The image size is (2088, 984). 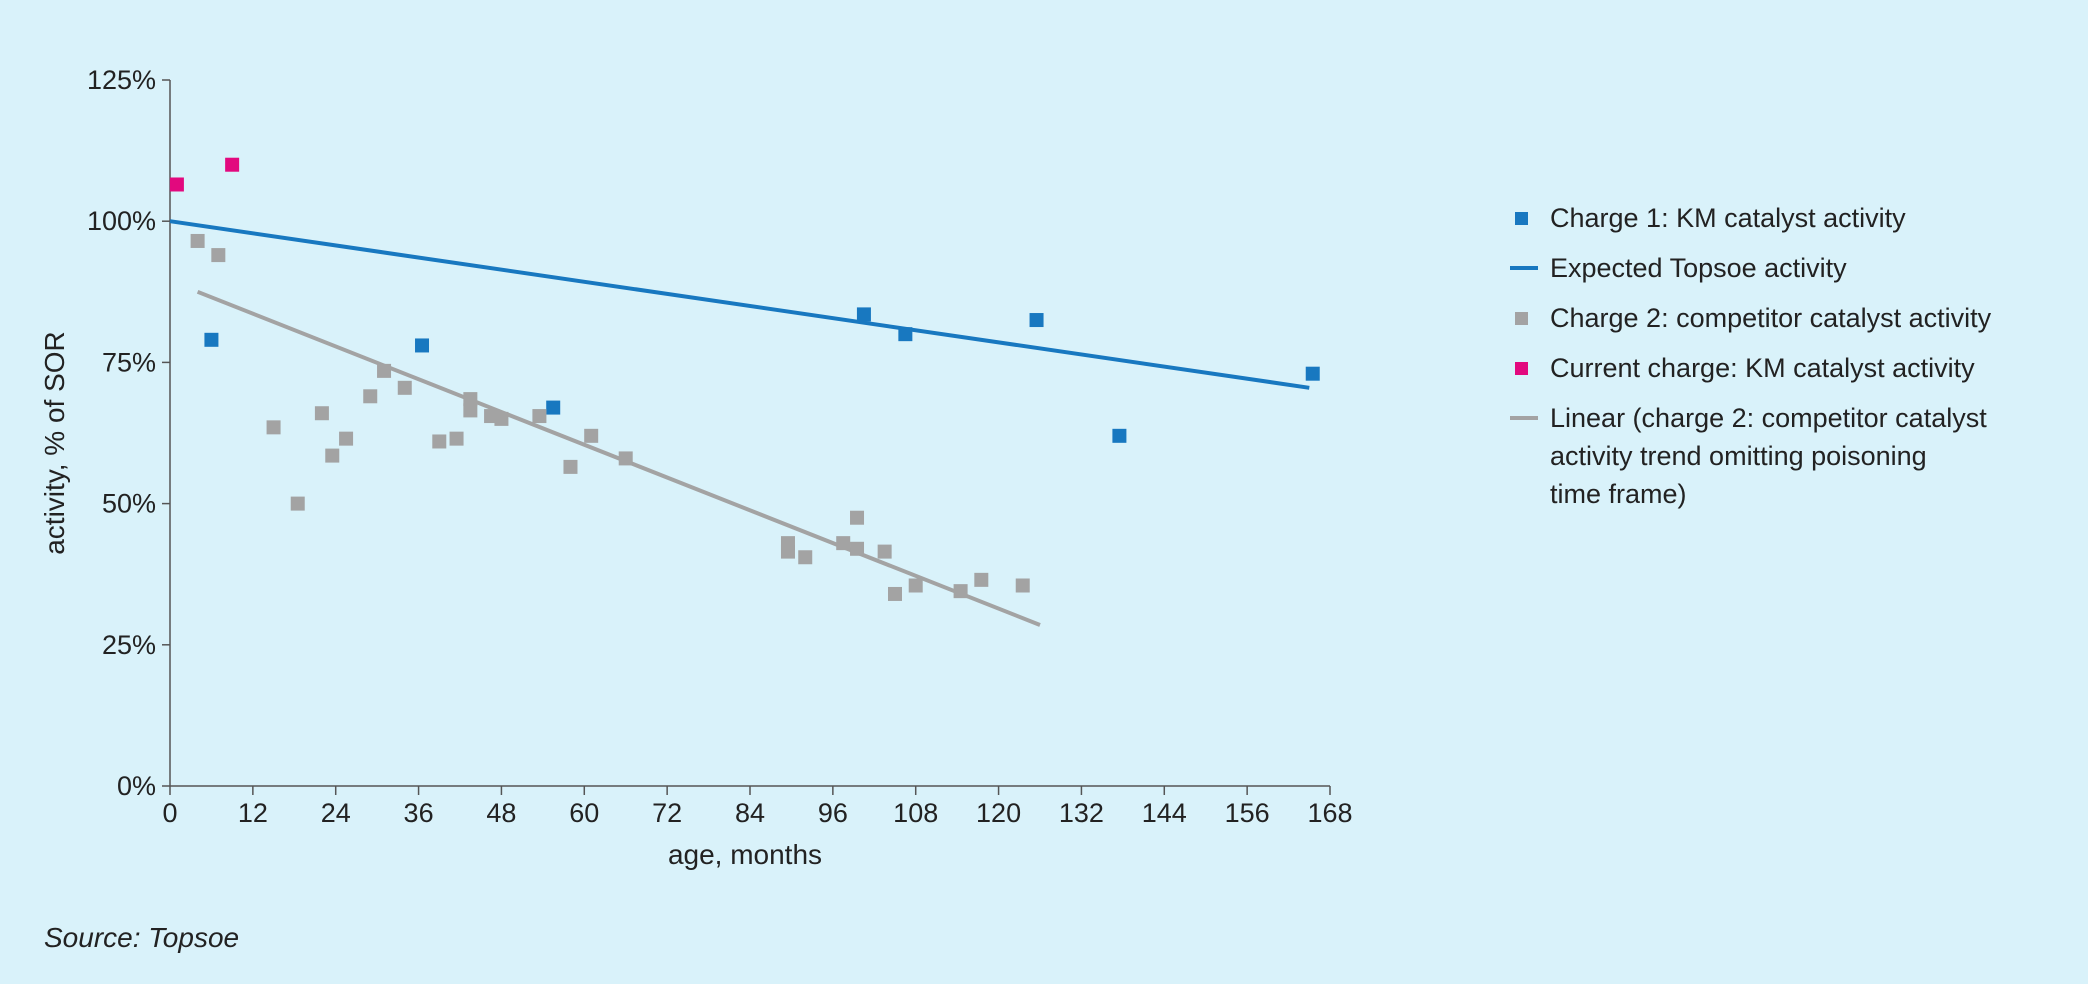 What do you see at coordinates (136, 786) in the screenshot?
I see `y-tick-label: 0%` at bounding box center [136, 786].